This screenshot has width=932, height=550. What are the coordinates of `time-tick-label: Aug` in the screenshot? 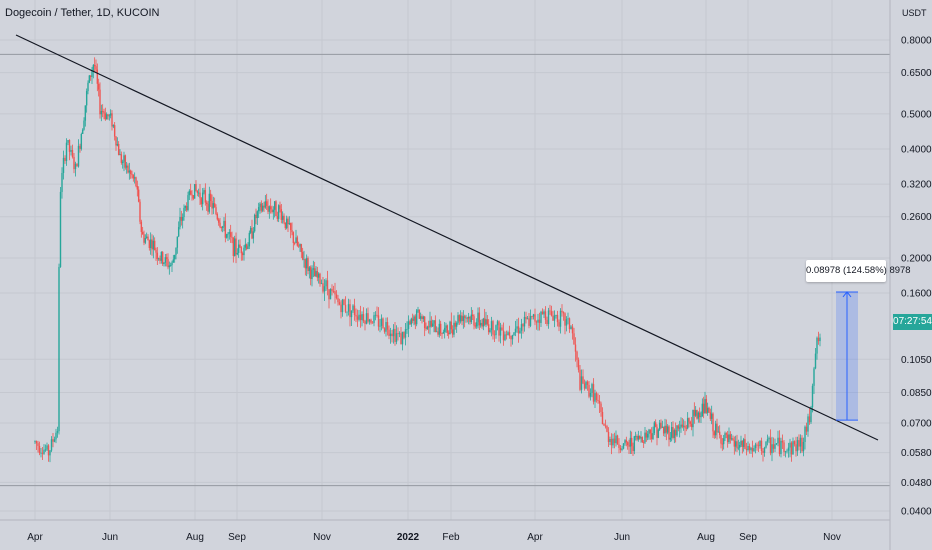 It's located at (706, 537).